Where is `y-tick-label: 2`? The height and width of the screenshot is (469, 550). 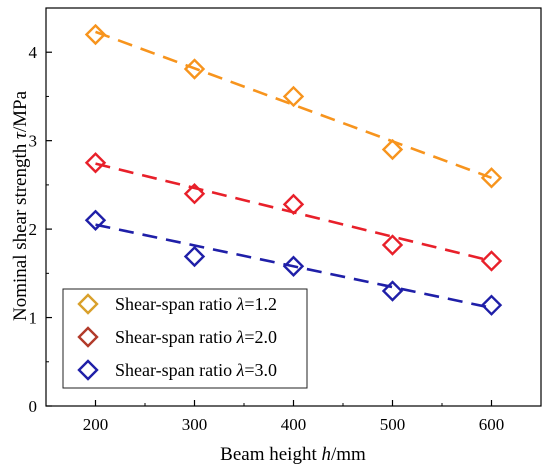 y-tick-label: 2 is located at coordinates (33, 229).